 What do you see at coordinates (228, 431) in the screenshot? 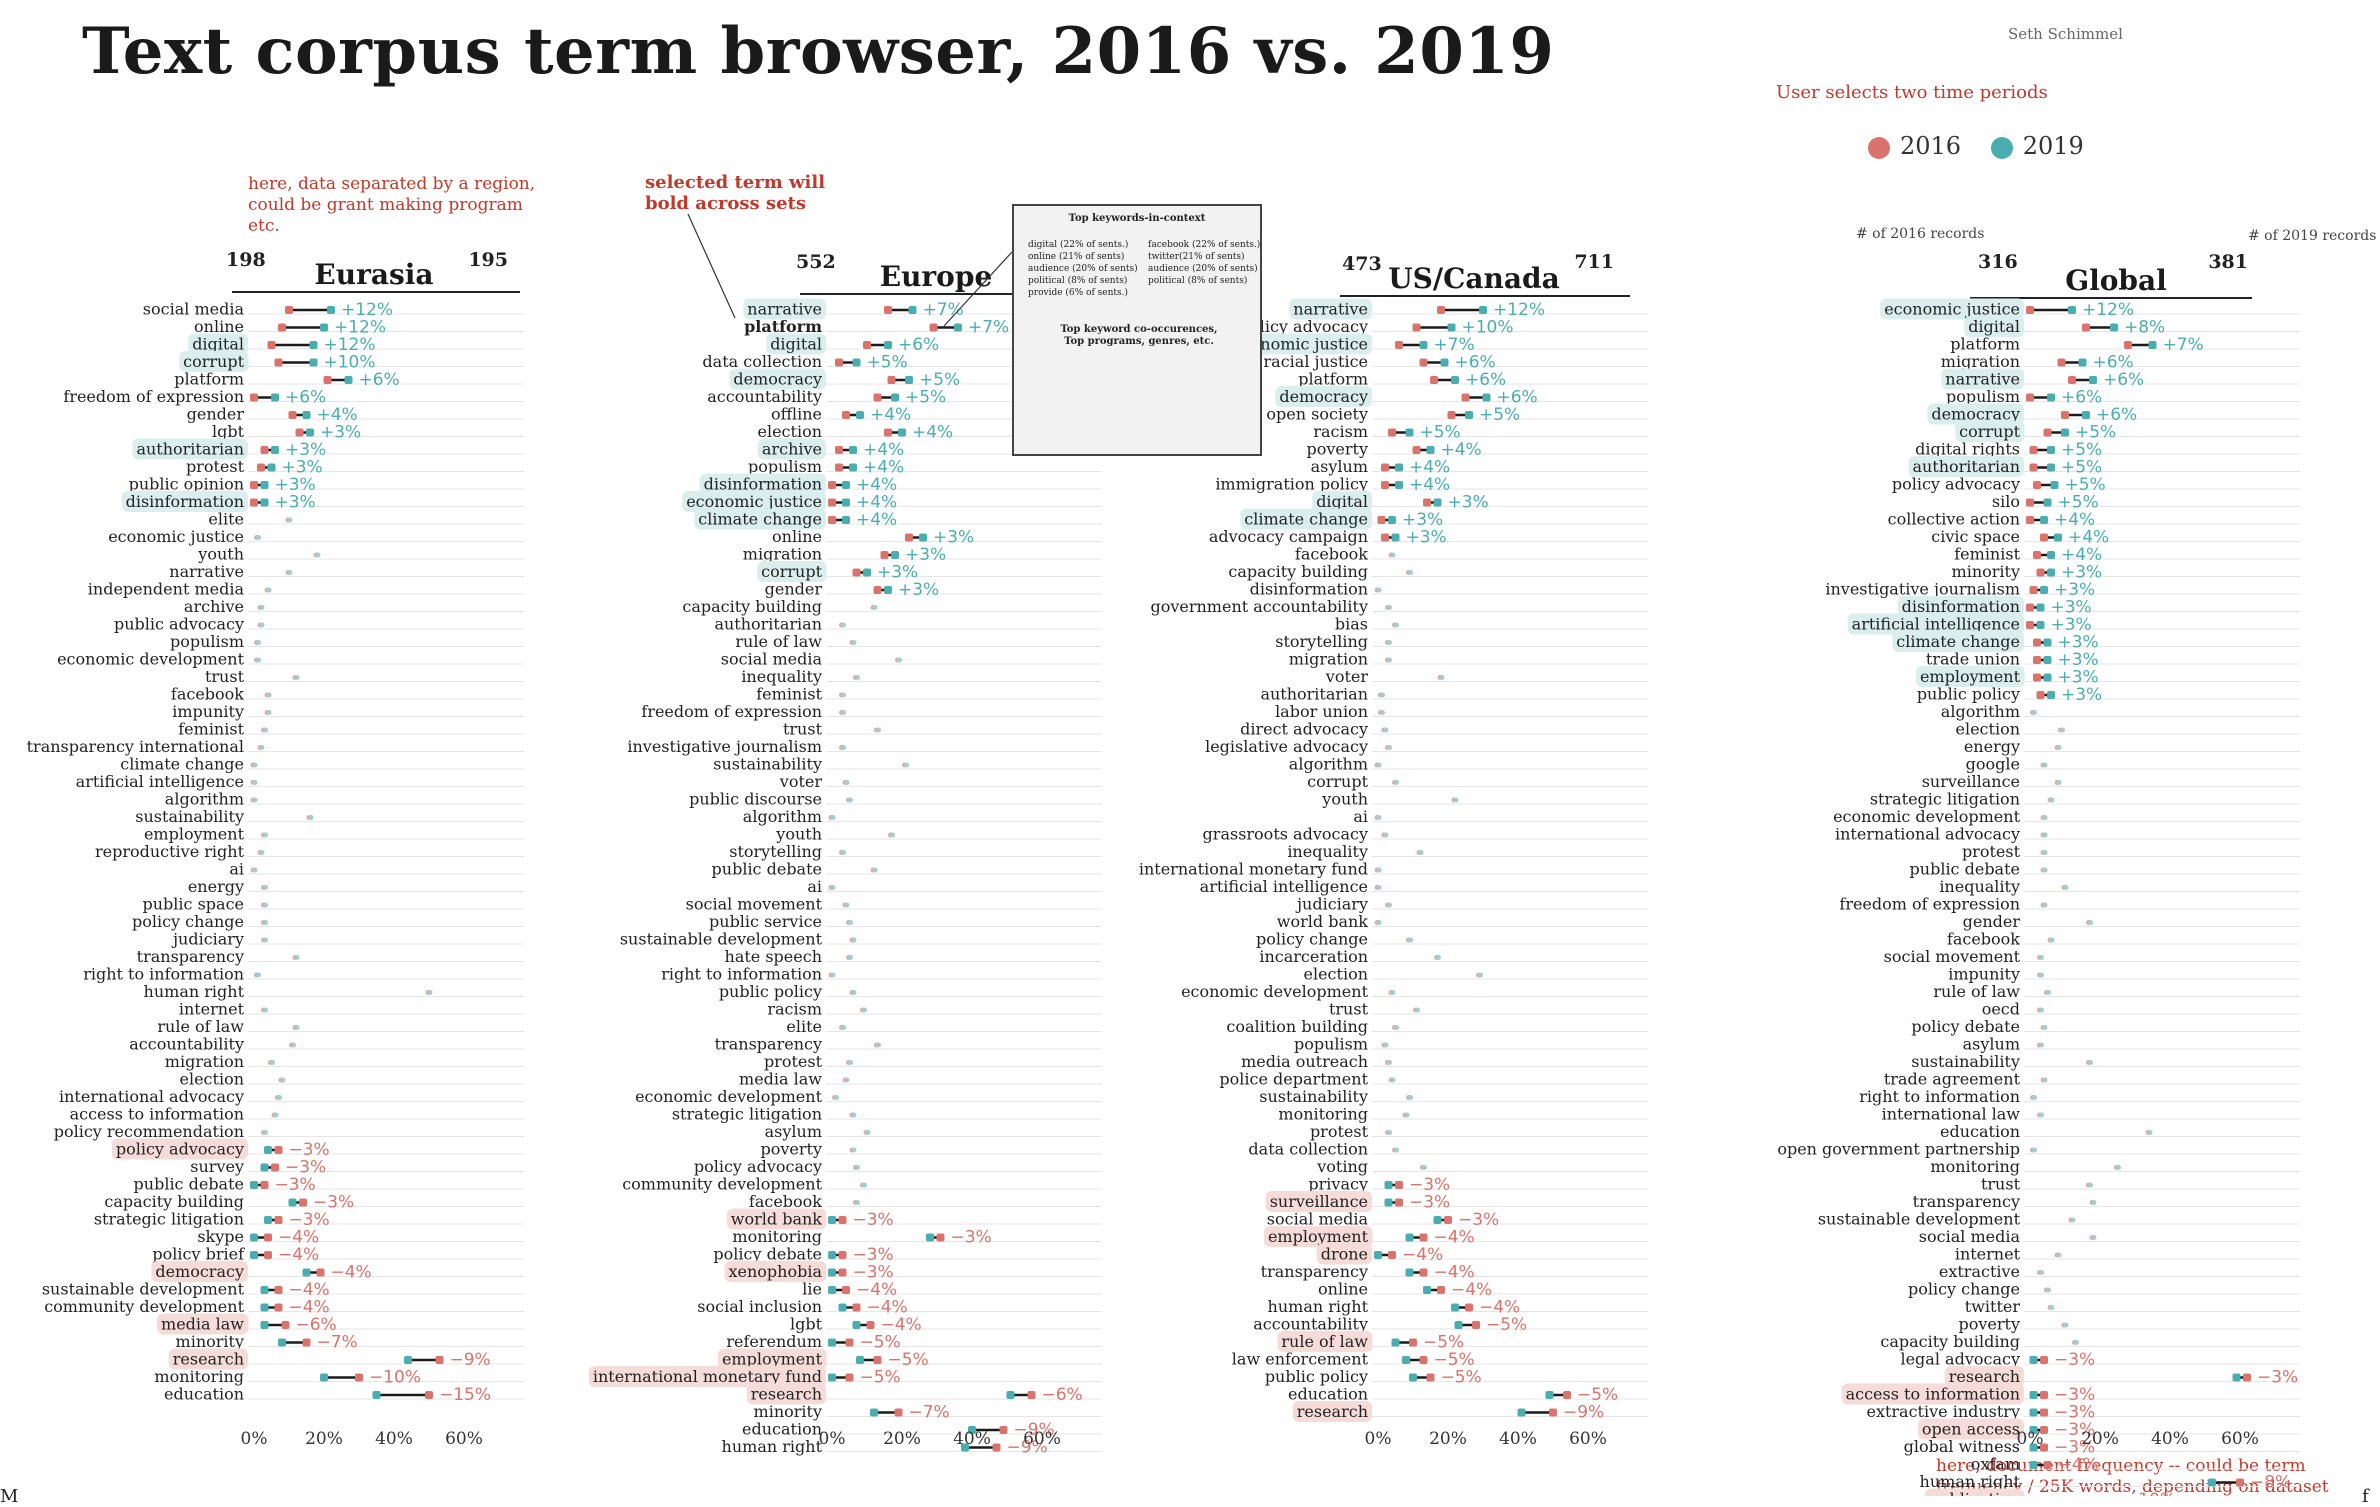
I see `term-label: lgbt` at bounding box center [228, 431].